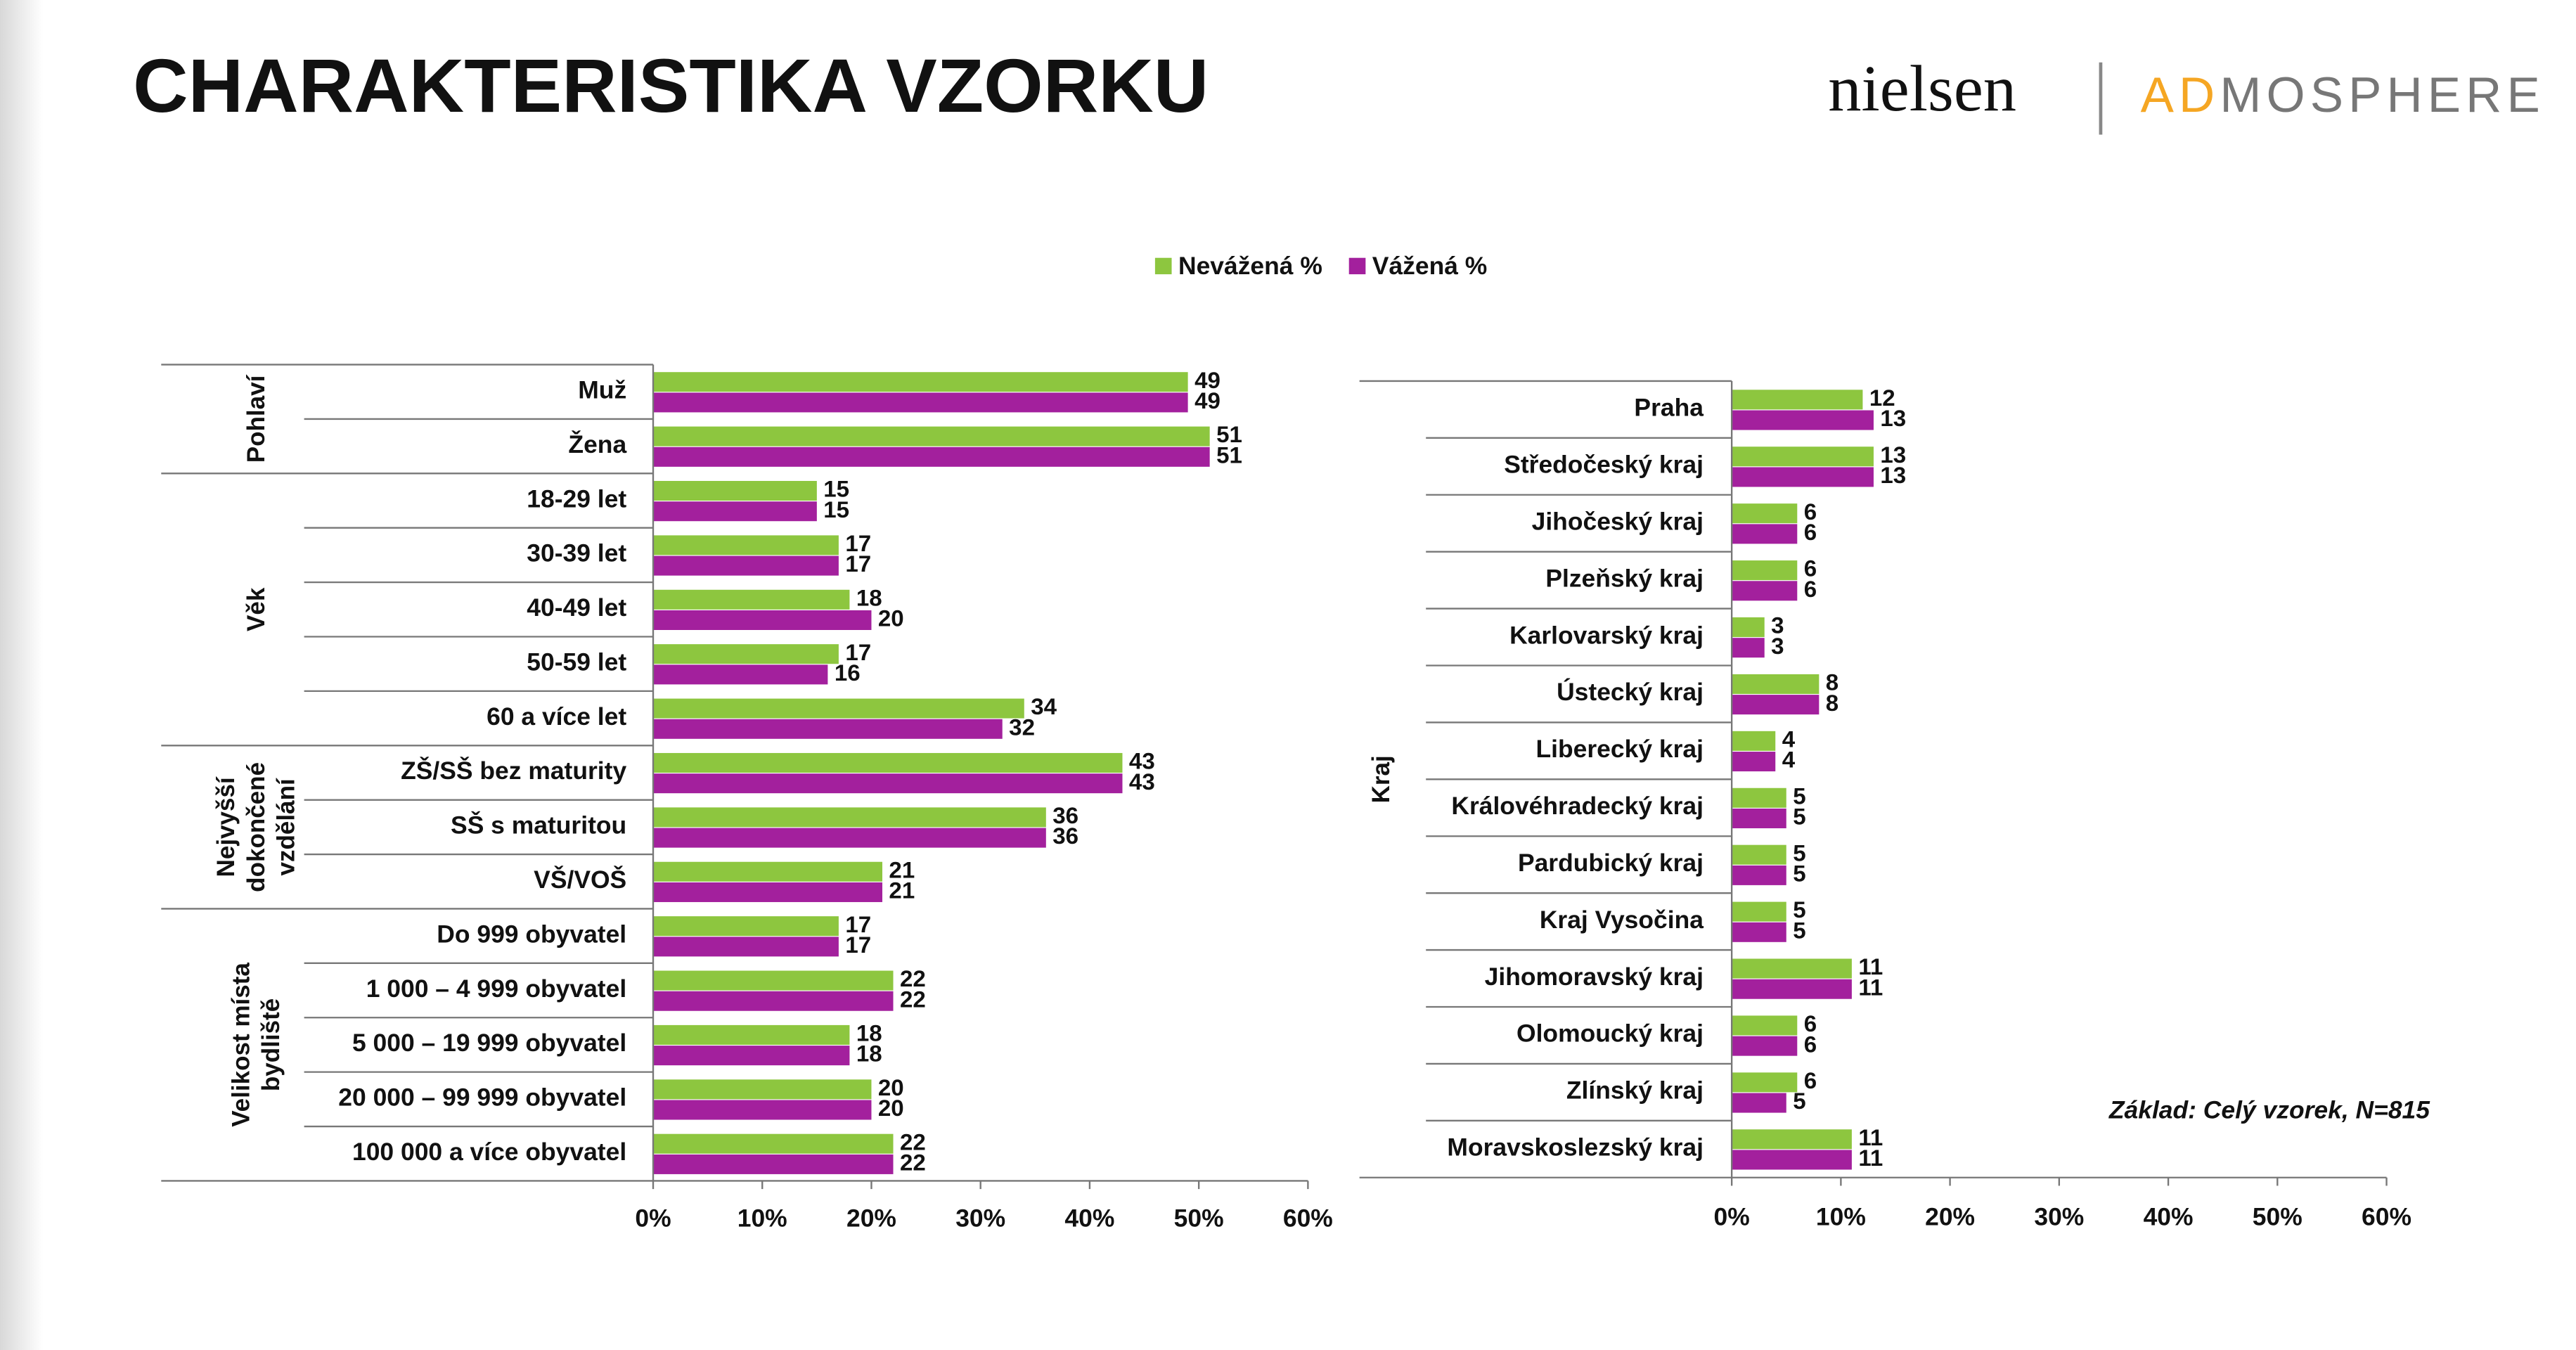 The image size is (2576, 1350). Describe the element at coordinates (496, 989) in the screenshot. I see `category-label: 1 000 – 4 999 obyvatel` at that location.